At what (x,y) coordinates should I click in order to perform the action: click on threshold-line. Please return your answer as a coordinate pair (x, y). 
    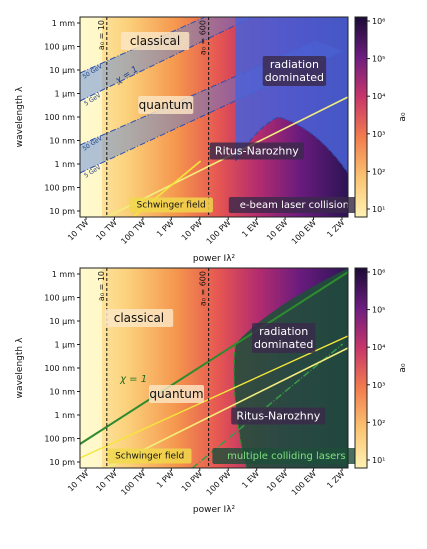
    Looking at the image, I should click on (268, 405).